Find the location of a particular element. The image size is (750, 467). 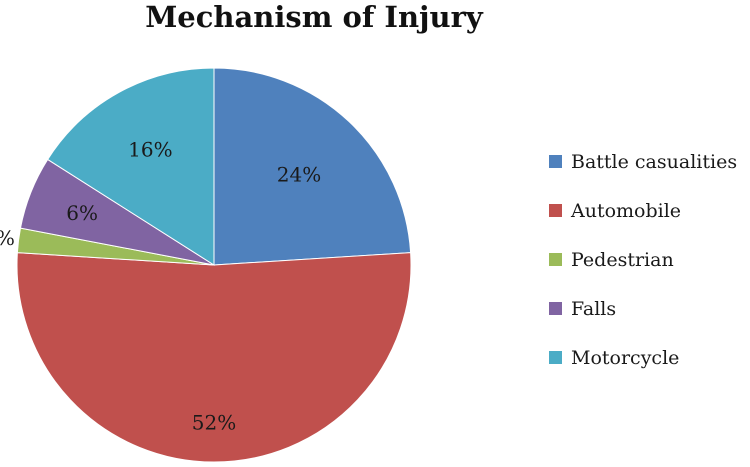

legend-swatch-motorcycle is located at coordinates (555, 357).